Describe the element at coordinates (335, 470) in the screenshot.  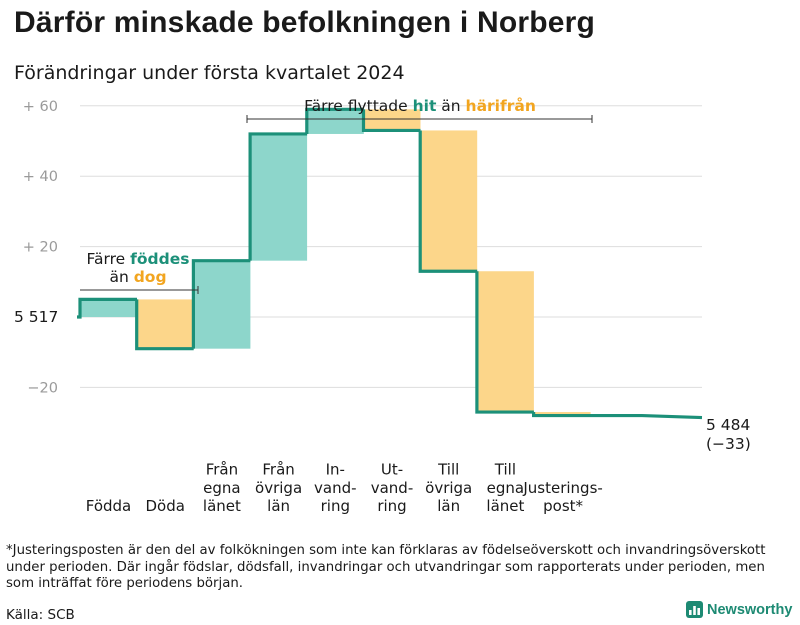
I see `category-label: In-` at that location.